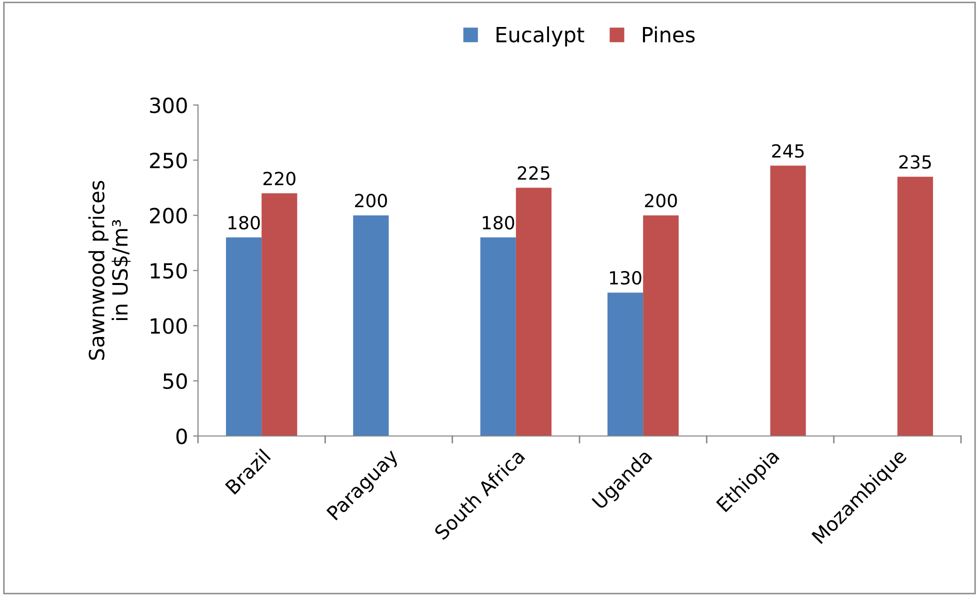 The image size is (979, 596). I want to click on y-tick-label: 50, so click(175, 381).